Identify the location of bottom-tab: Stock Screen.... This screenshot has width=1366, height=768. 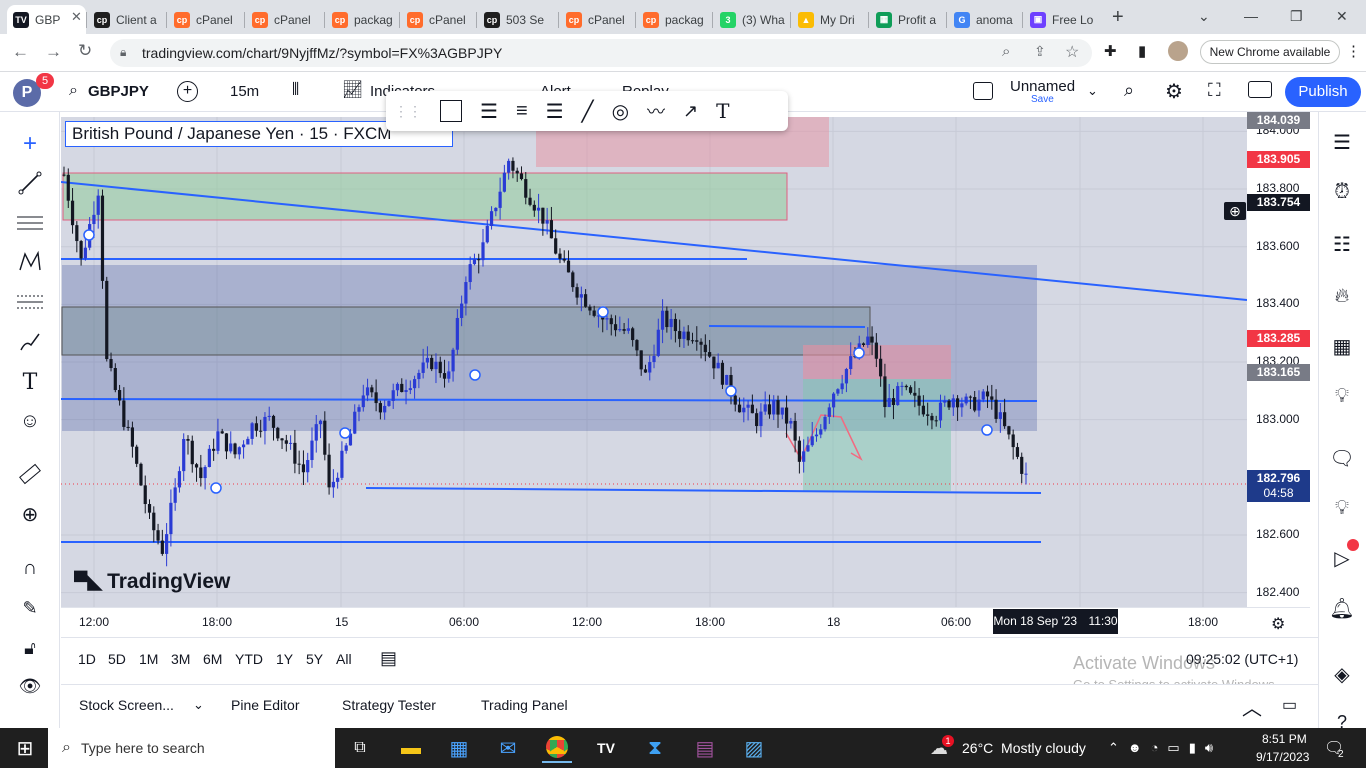
(126, 705).